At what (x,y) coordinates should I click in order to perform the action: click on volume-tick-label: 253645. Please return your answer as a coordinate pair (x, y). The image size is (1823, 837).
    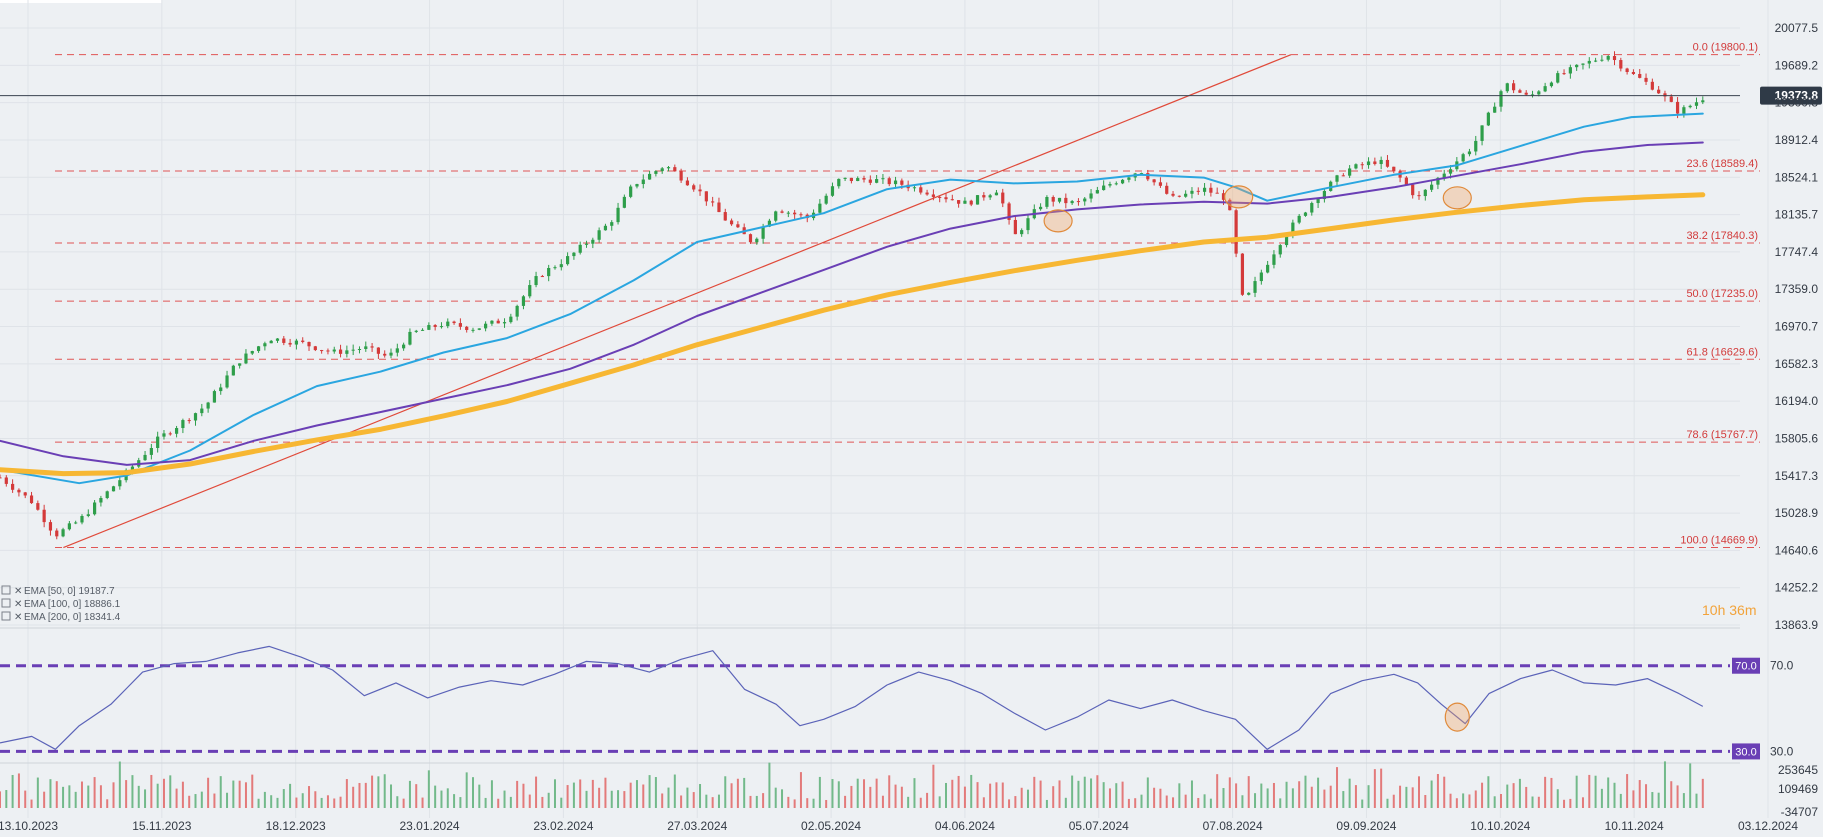
    Looking at the image, I should click on (1798, 770).